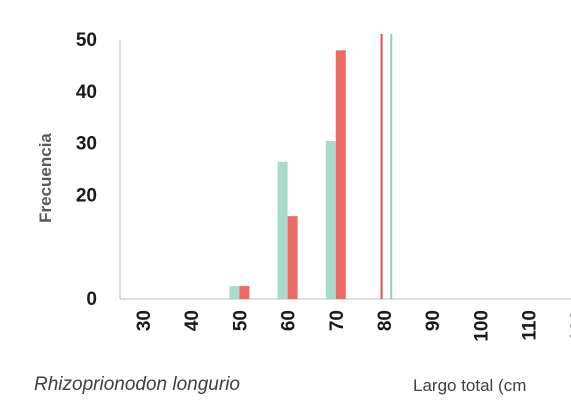 The image size is (571, 403). I want to click on x-tick-label: 30, so click(144, 320).